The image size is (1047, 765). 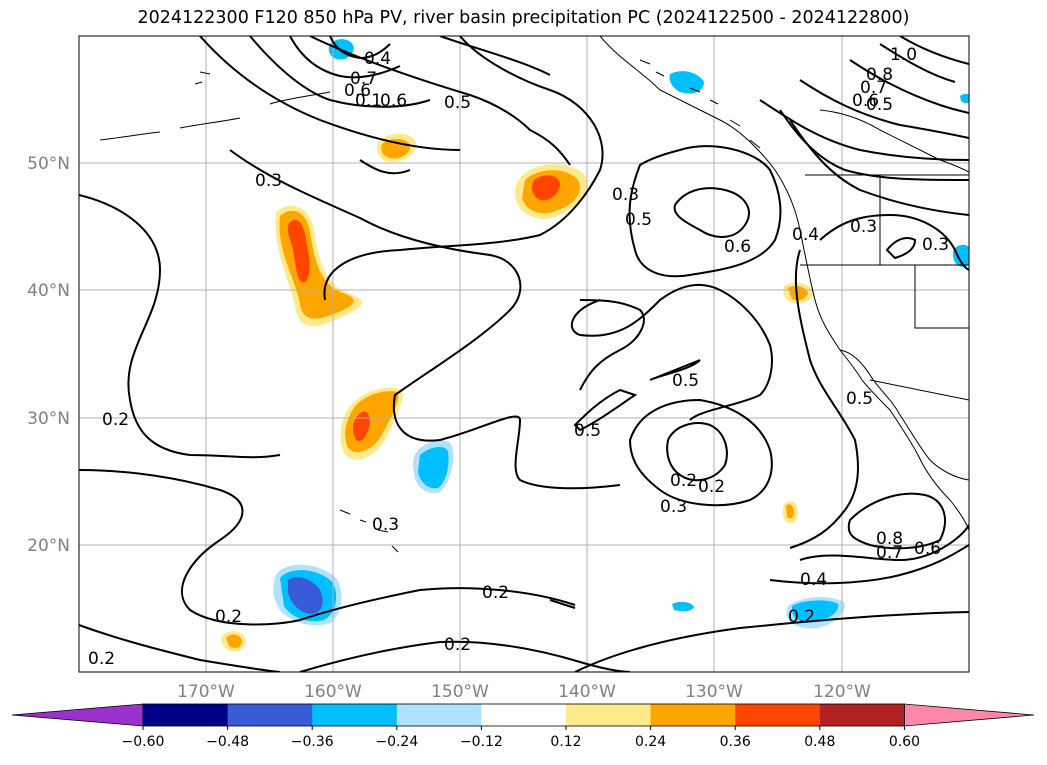 I want to click on colorbar-tick-label: 0.60, so click(x=904, y=742).